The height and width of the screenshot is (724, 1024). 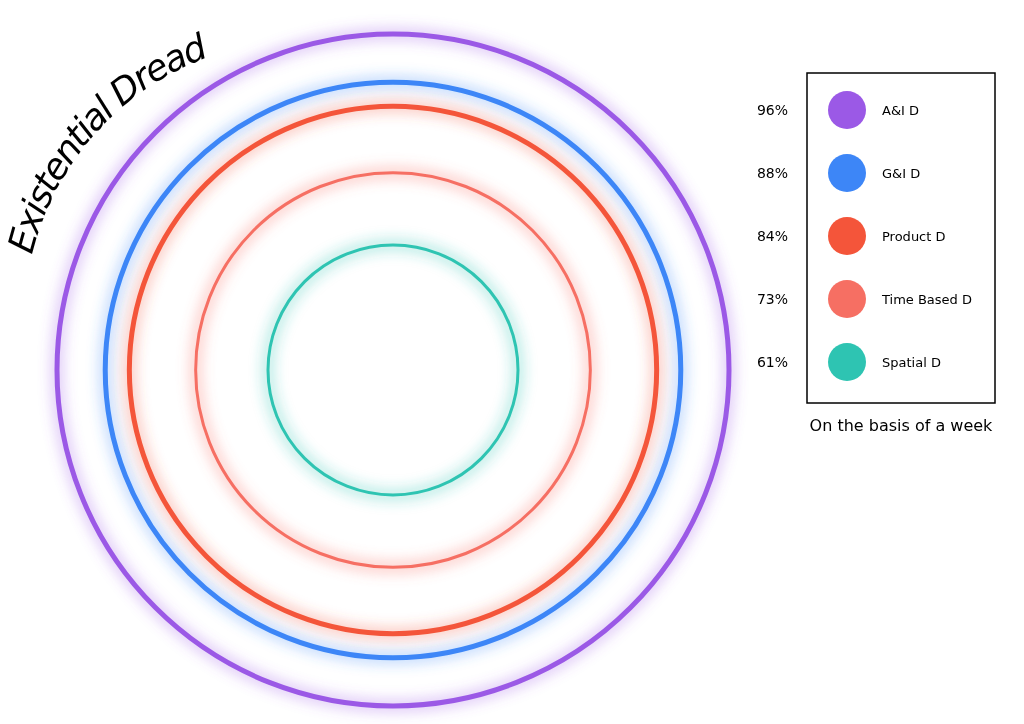 What do you see at coordinates (772, 361) in the screenshot?
I see `data-label: 61%` at bounding box center [772, 361].